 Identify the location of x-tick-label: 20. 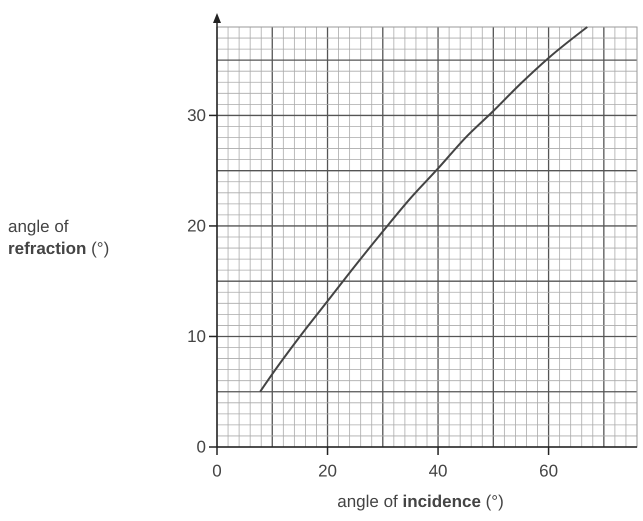
(327, 471).